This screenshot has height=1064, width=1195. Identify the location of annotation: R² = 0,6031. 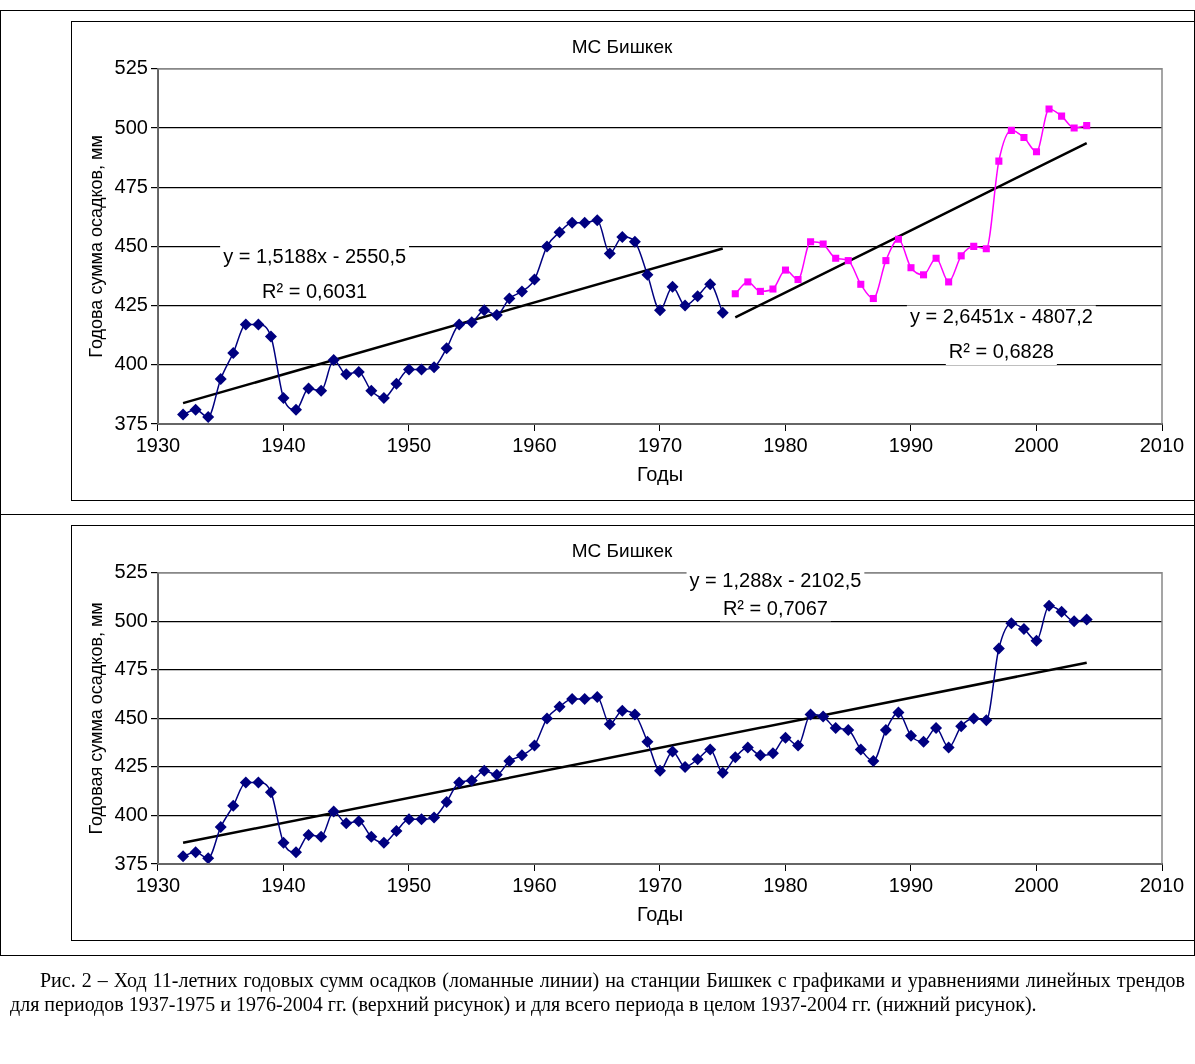
(315, 291).